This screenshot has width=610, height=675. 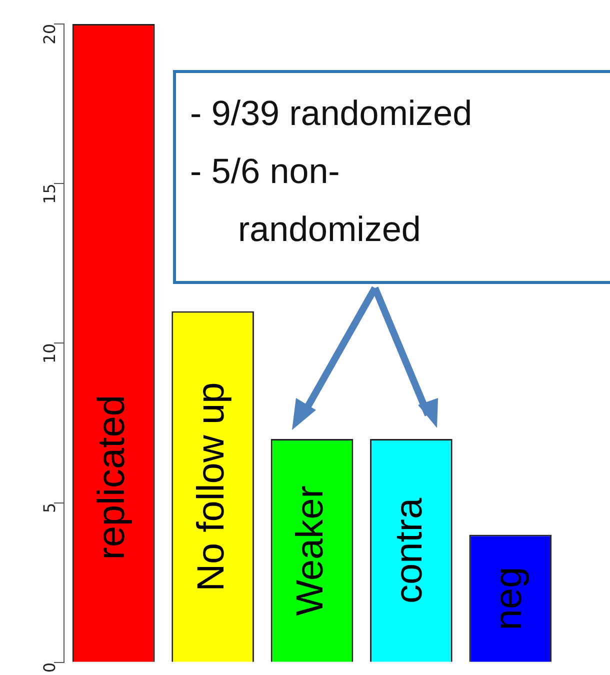 What do you see at coordinates (306, 201) in the screenshot?
I see `annotation: - 5/6 non-randomized` at bounding box center [306, 201].